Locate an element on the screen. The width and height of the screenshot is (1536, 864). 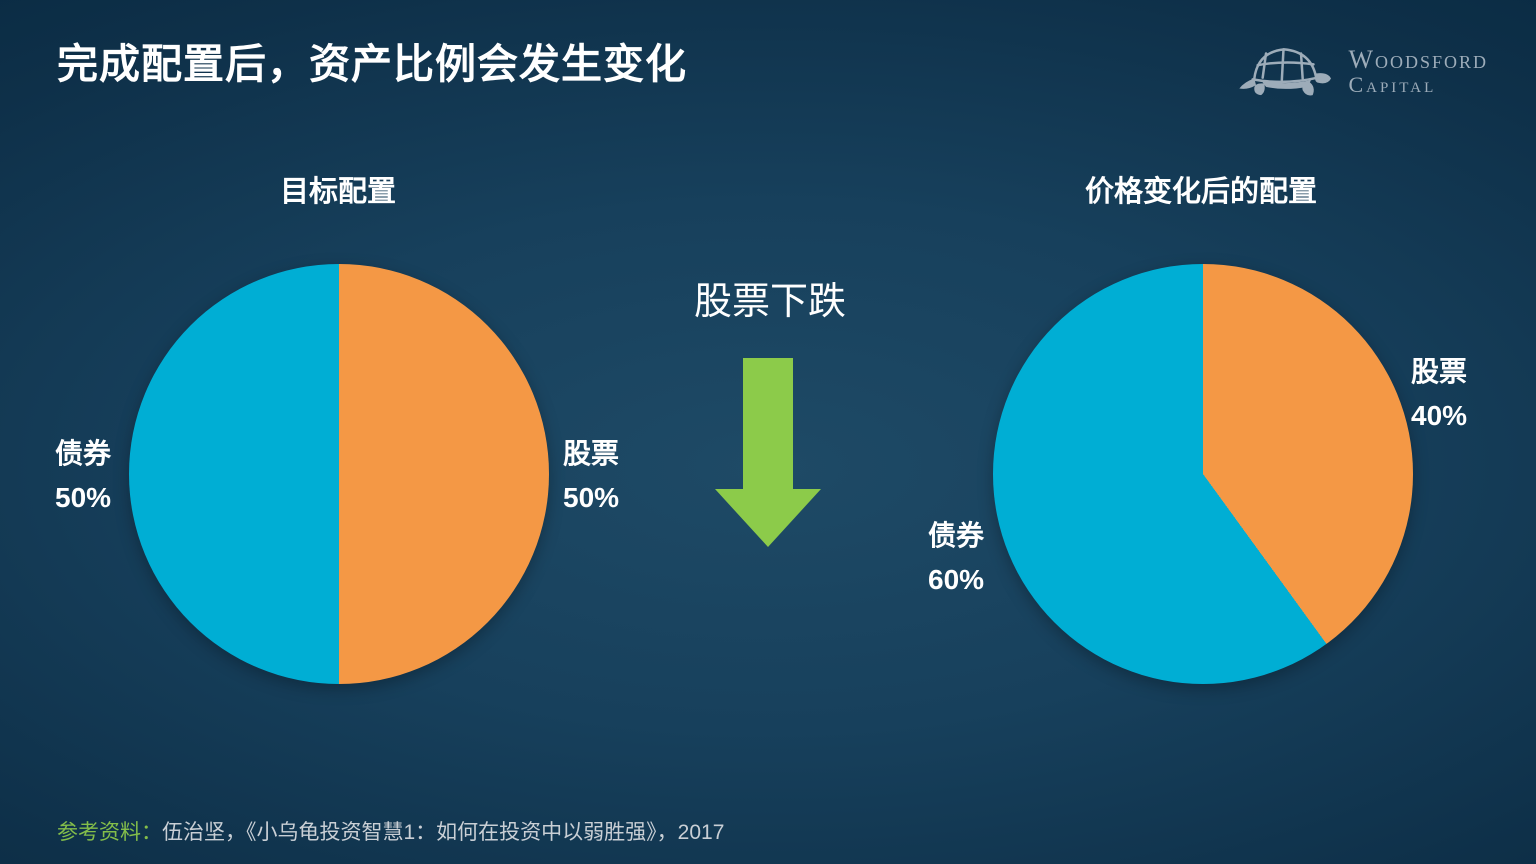
reference-citation: 伍治坚，《小乌龟投资智慧1：如何在投资中以弱胜强》，2017 is located at coordinates (443, 832).